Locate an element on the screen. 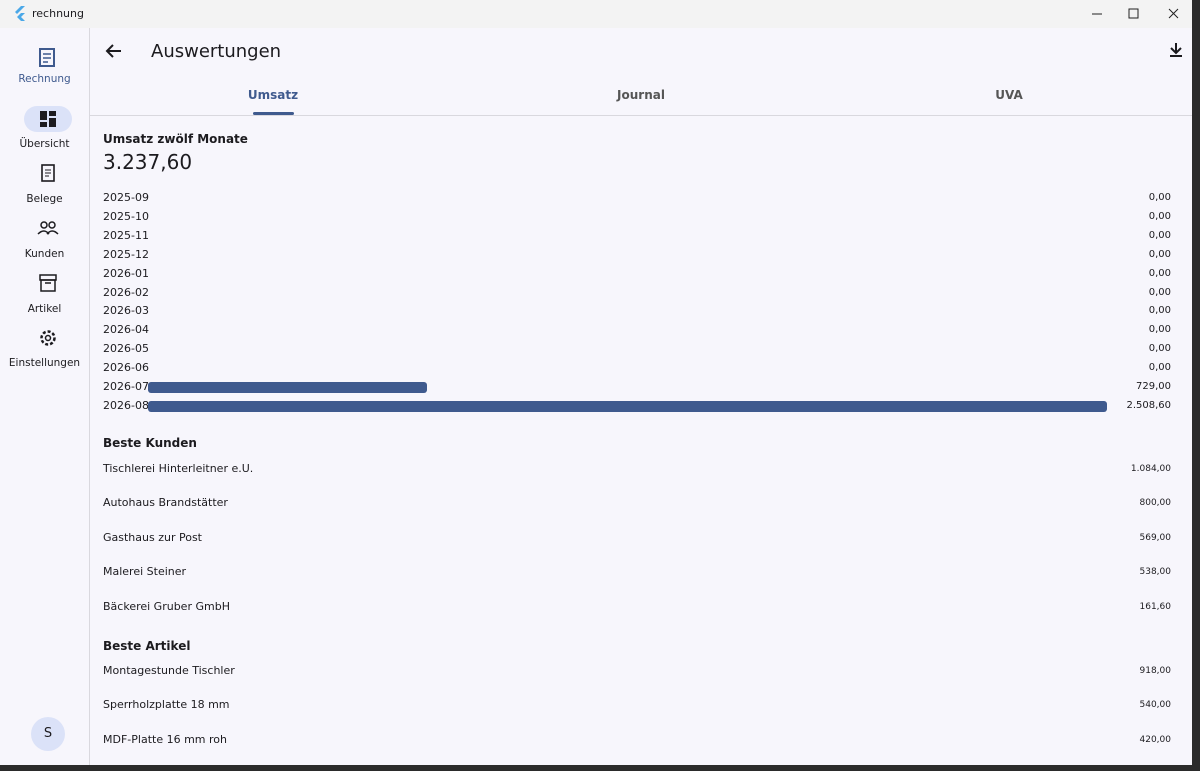 This screenshot has height=771, width=1200. list-amount: 1.084,00 is located at coordinates (1150, 469).